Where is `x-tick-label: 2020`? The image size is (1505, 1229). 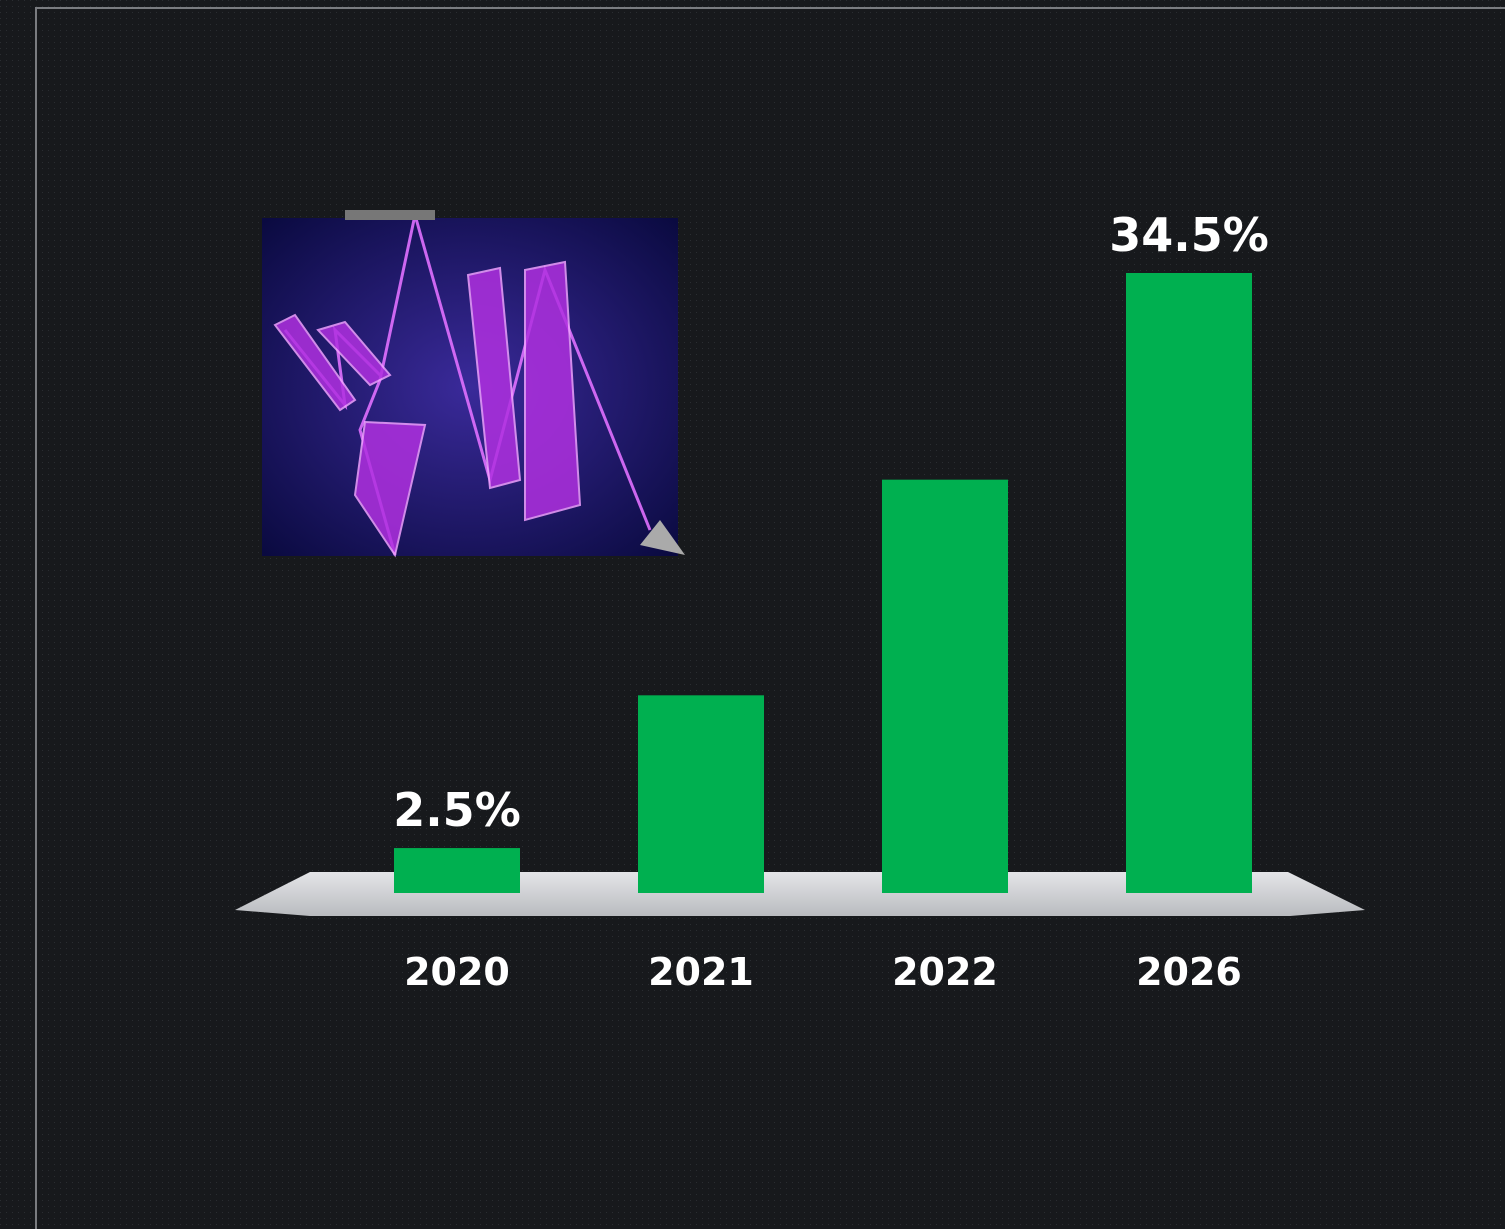
x-tick-label: 2020 is located at coordinates (457, 972).